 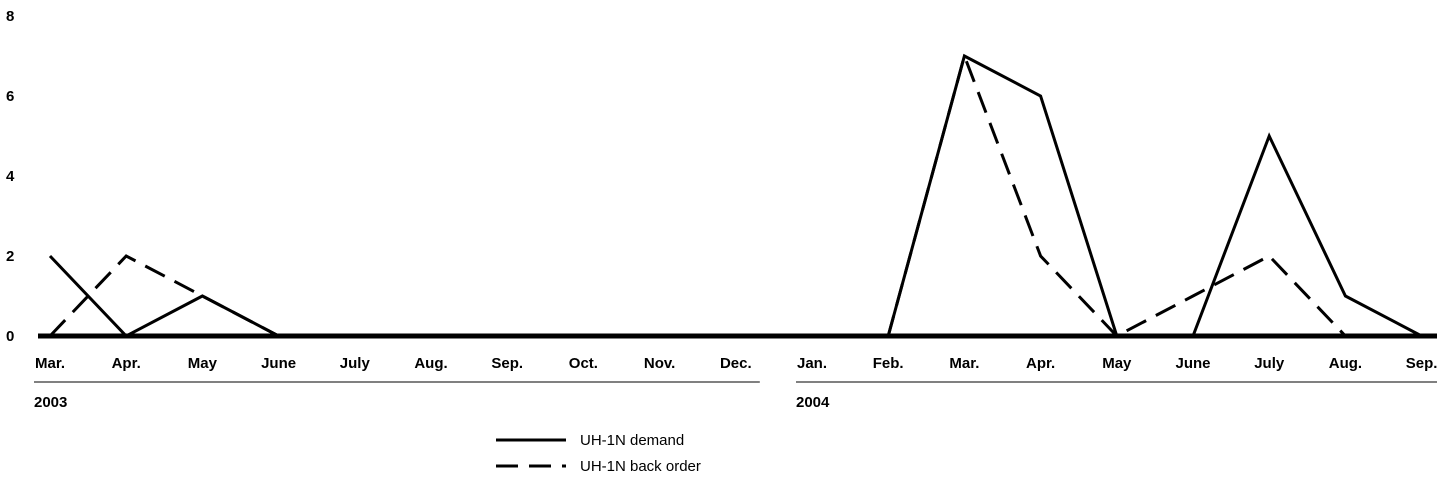 I want to click on legend-label: UH-1N back order, so click(x=640, y=466).